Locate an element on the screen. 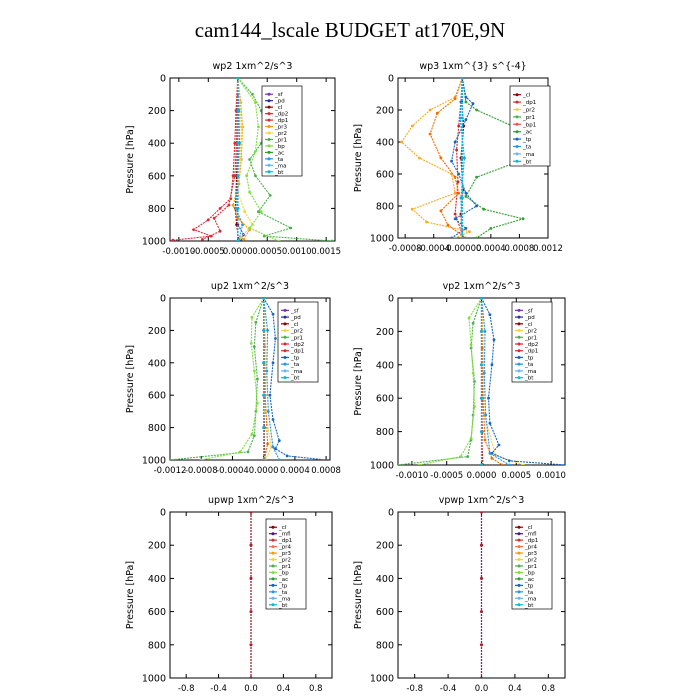 The image size is (700, 700). x-tick-label: -0.0005 is located at coordinates (446, 476).